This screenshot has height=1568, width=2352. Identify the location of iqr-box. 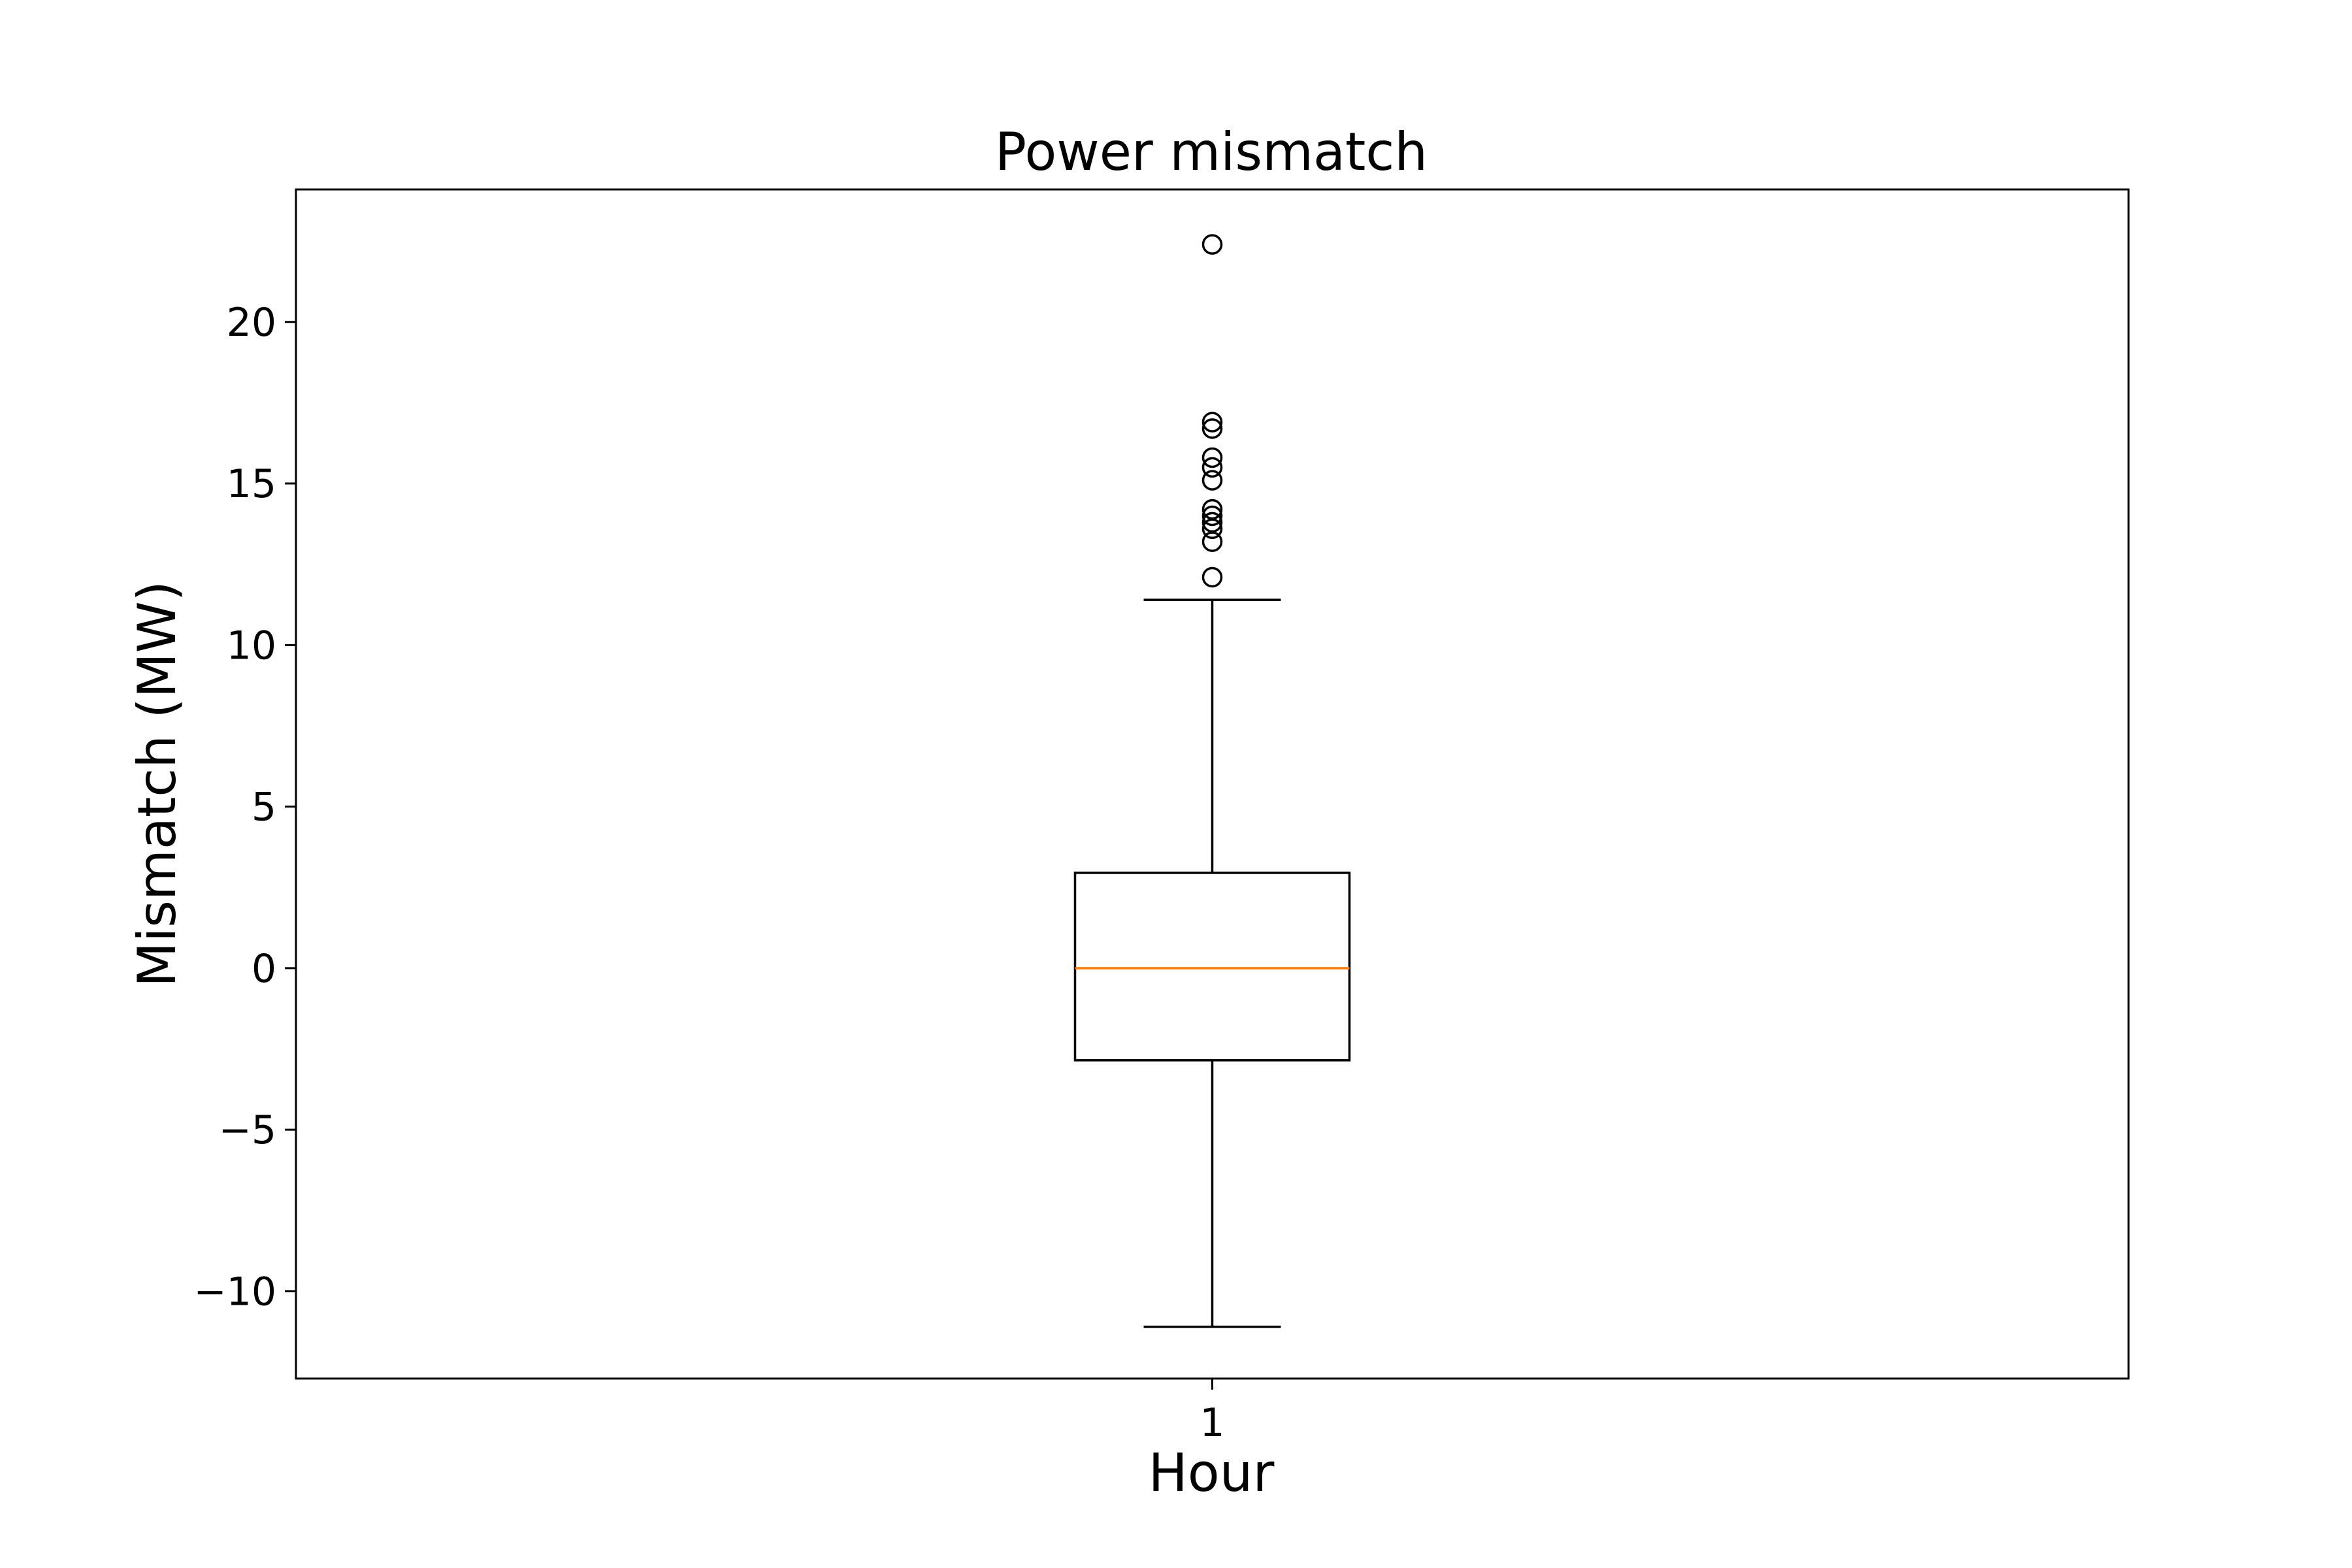
(1212, 967).